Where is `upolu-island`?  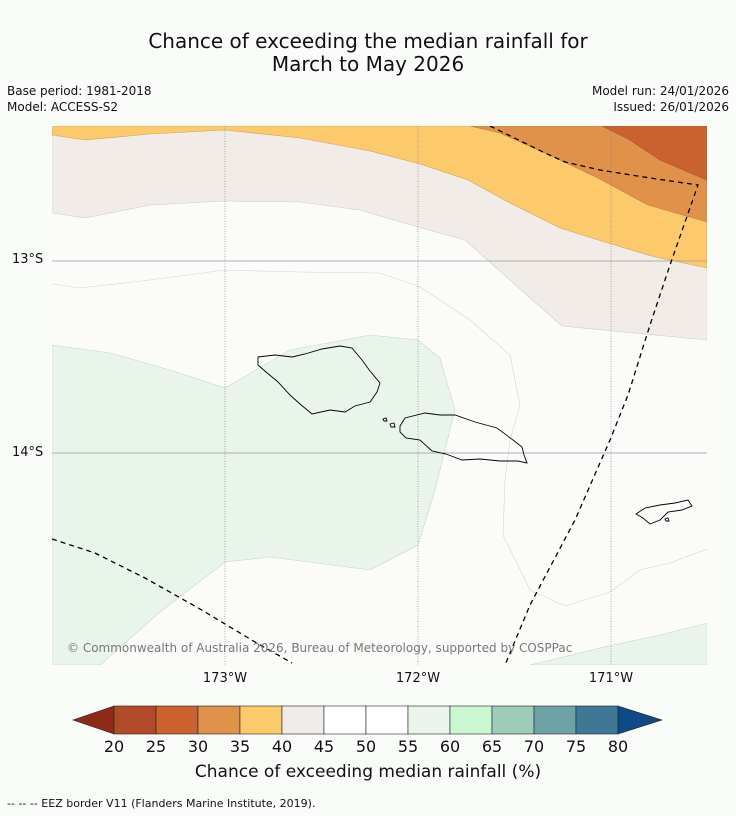
upolu-island is located at coordinates (463, 438).